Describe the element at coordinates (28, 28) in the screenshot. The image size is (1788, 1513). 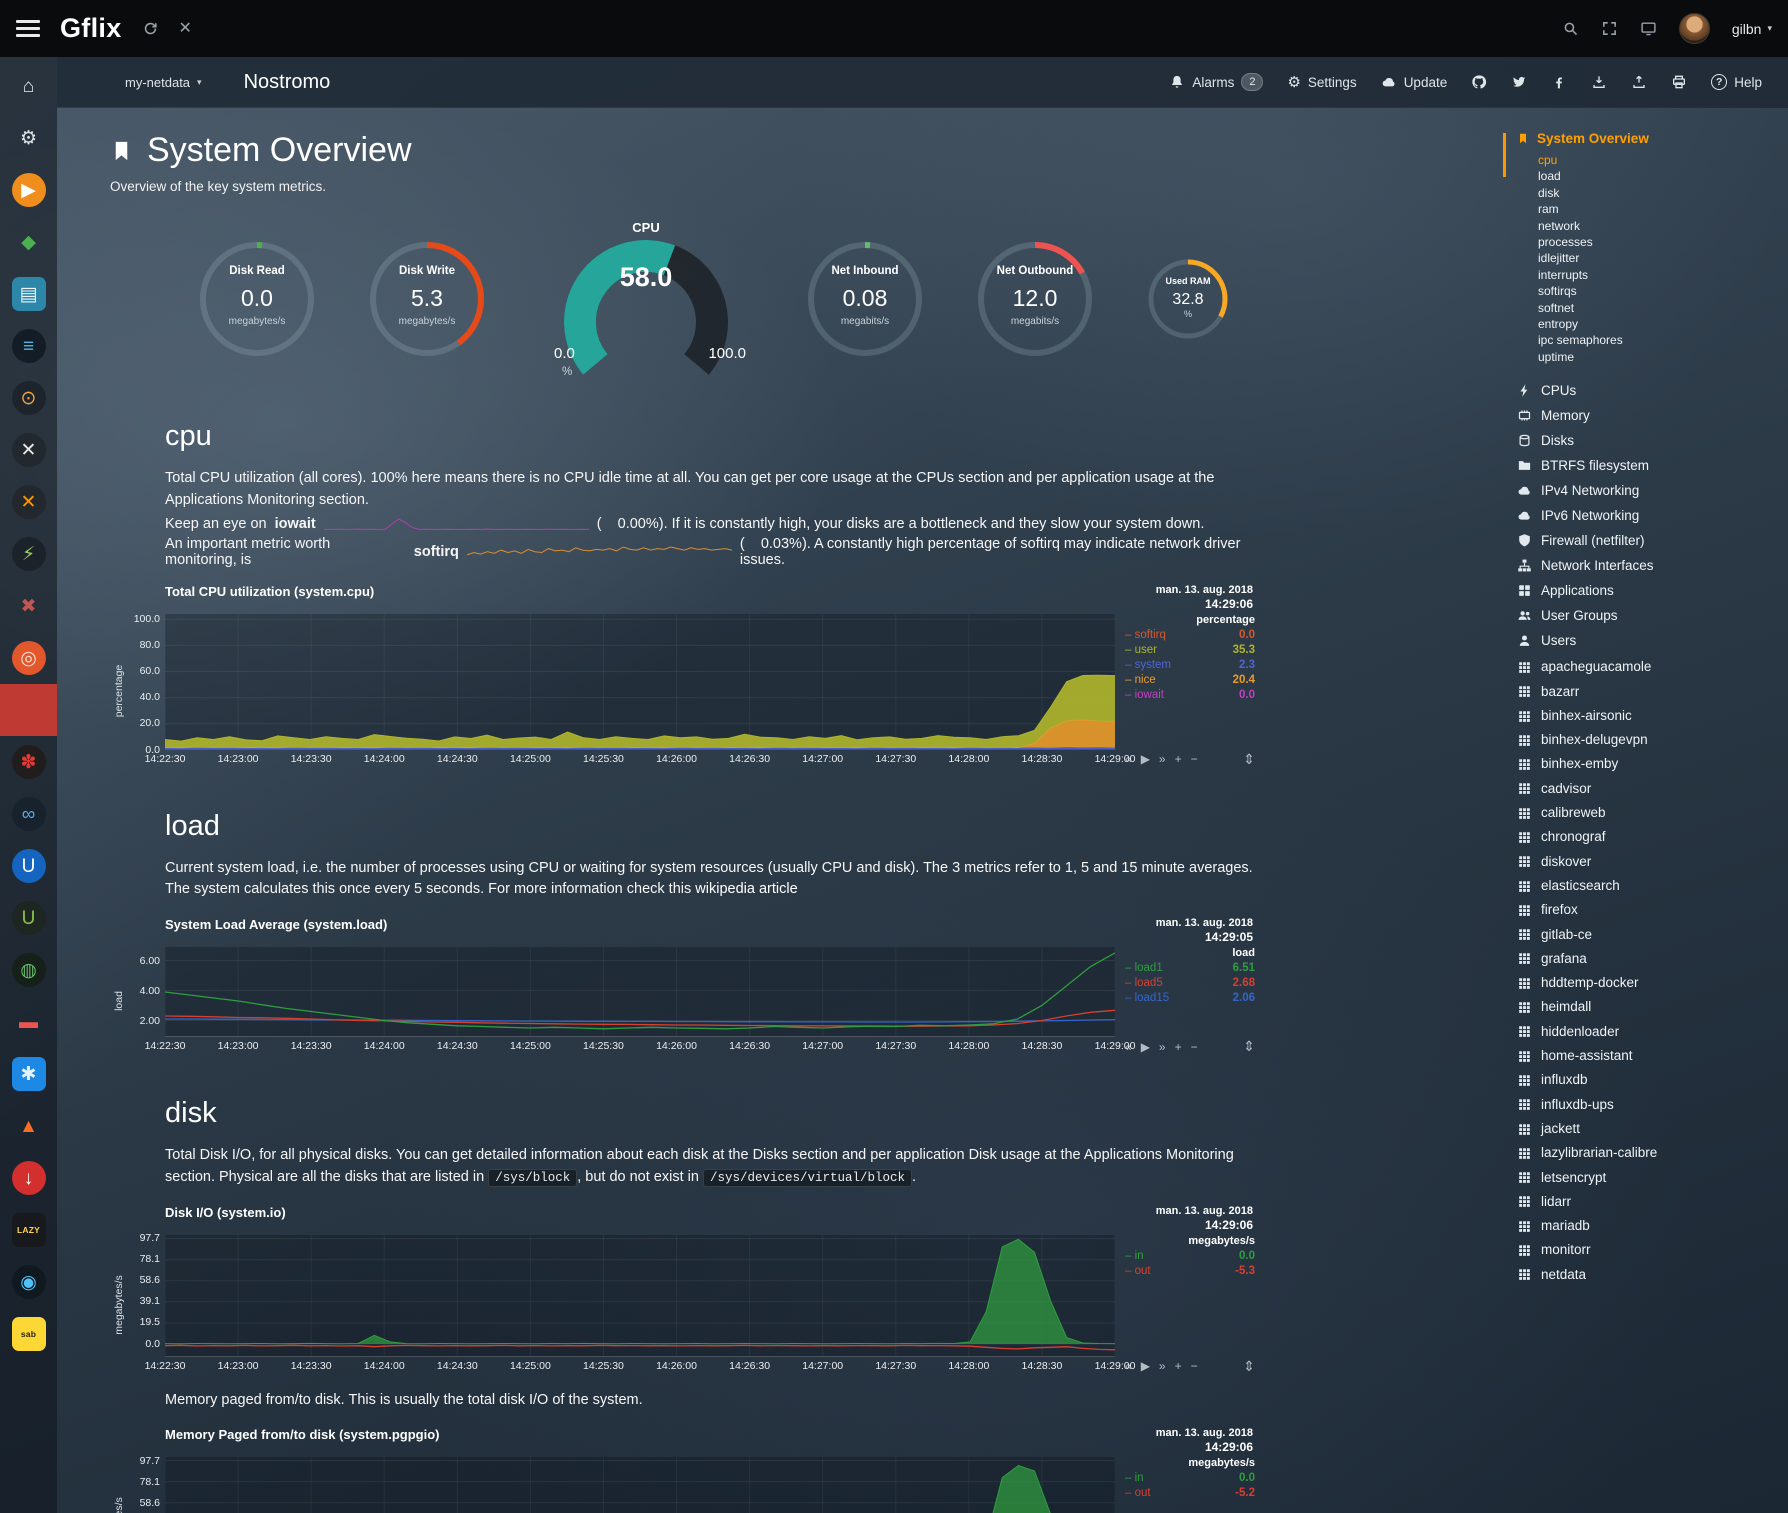
I see `hamburger-menu-icon` at that location.